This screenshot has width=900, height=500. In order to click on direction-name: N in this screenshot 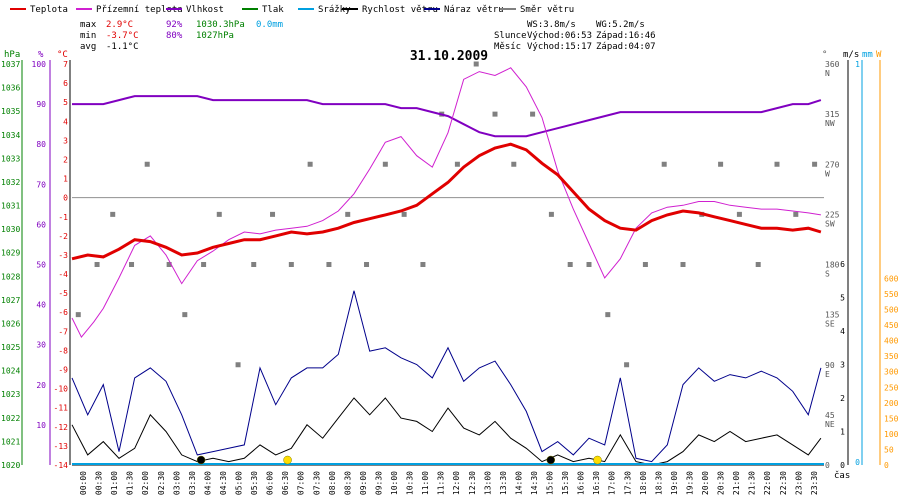, I will do `click(827, 73)`.